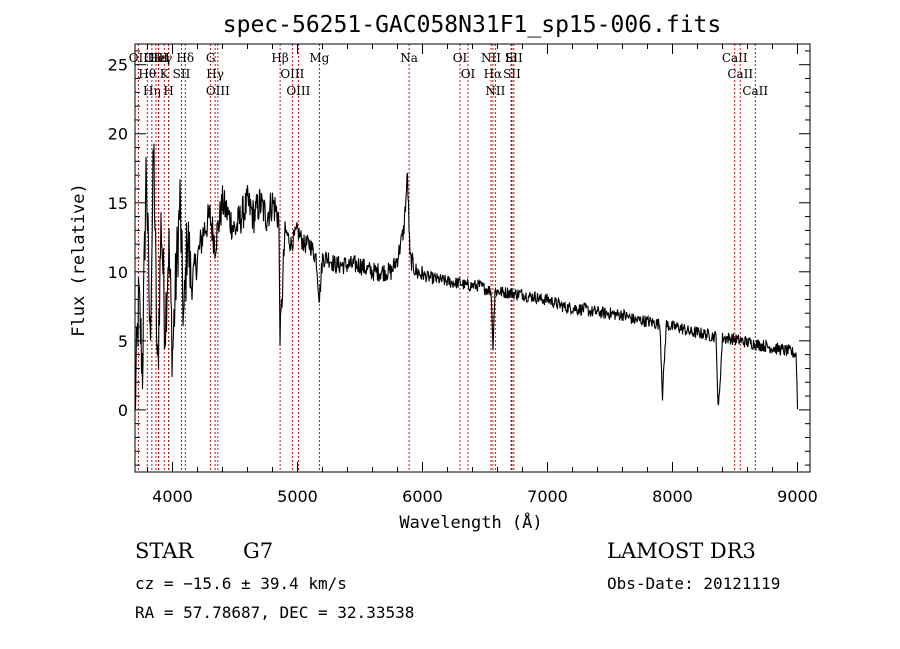 This screenshot has width=900, height=649. Describe the element at coordinates (241, 583) in the screenshot. I see `redshift-cz: cz = −15.6 ± 39.4 km/s` at that location.